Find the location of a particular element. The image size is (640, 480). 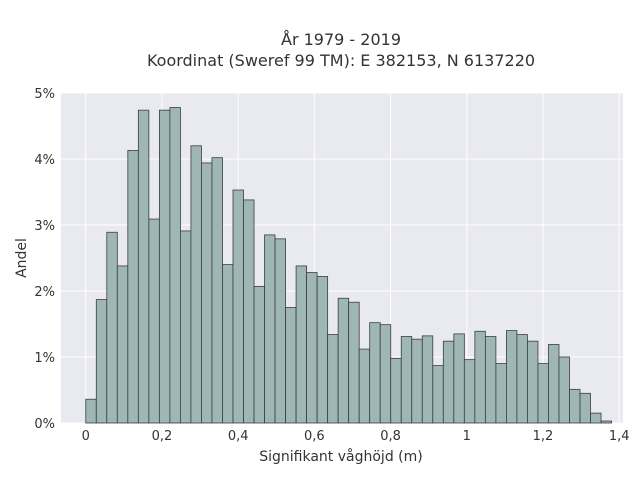

y-tick-label: 1% is located at coordinates (44, 358).